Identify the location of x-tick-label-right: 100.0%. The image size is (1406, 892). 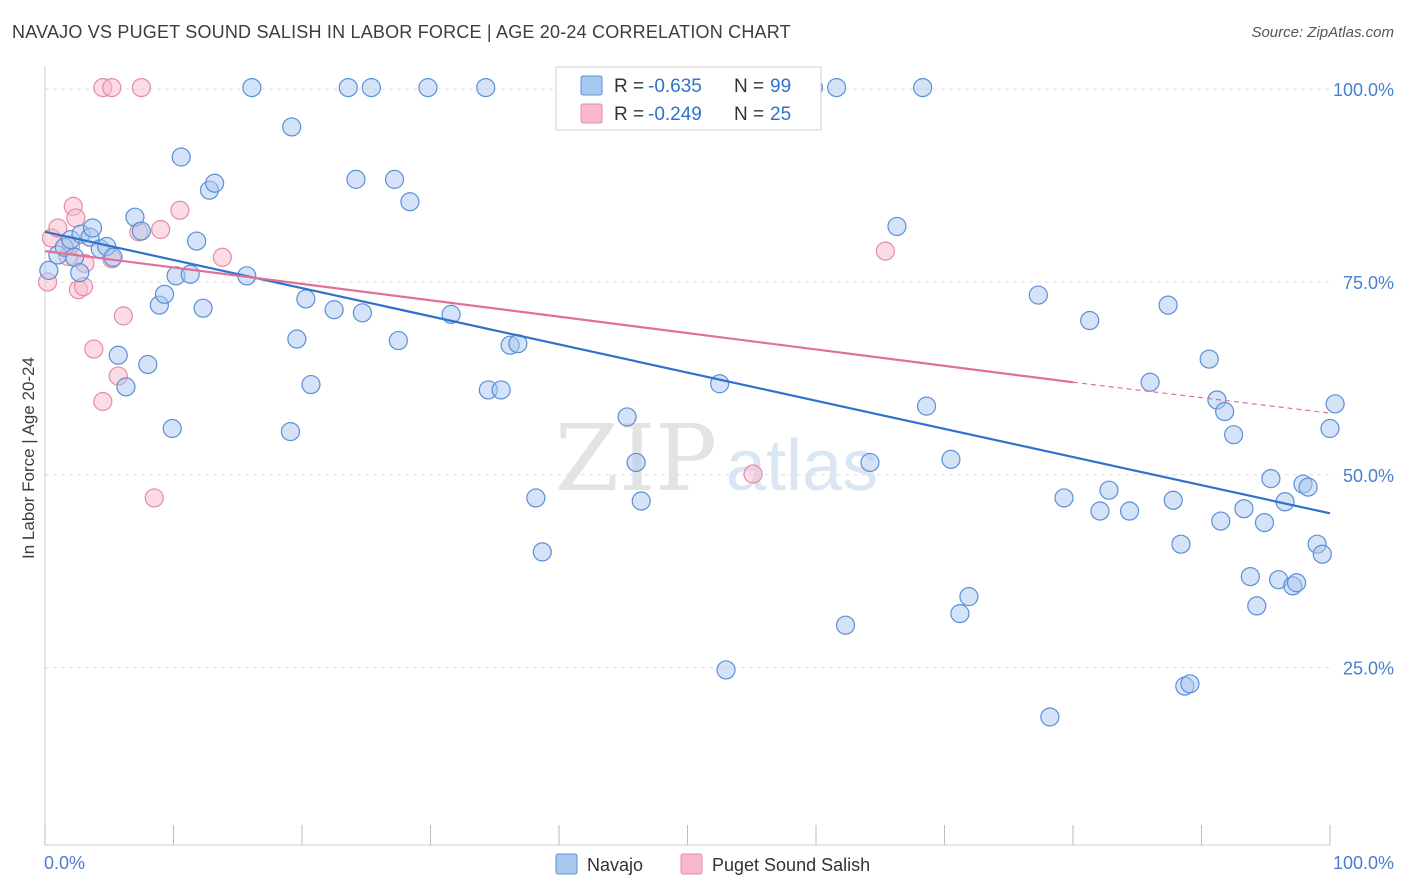
(1363, 863).